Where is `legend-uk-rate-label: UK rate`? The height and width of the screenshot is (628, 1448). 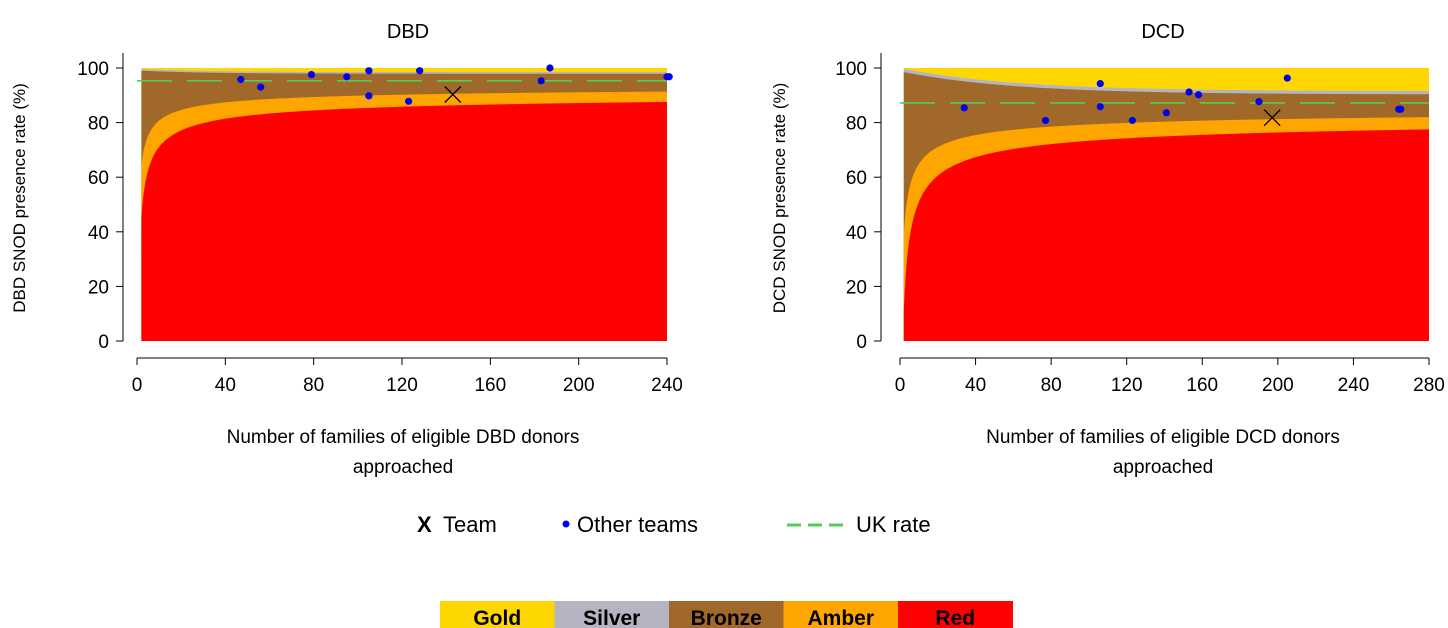
legend-uk-rate-label: UK rate is located at coordinates (893, 524).